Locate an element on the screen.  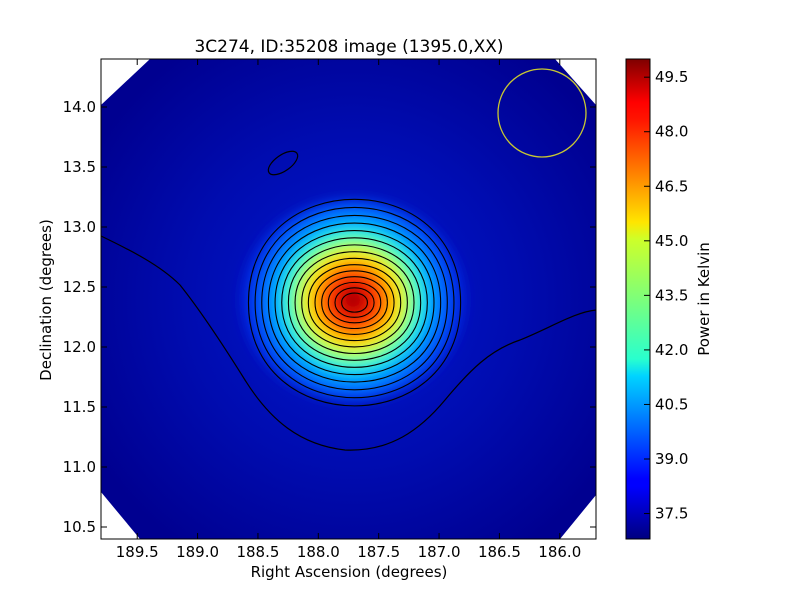
y-axis-label: Declination (degrees) is located at coordinates (46, 300).